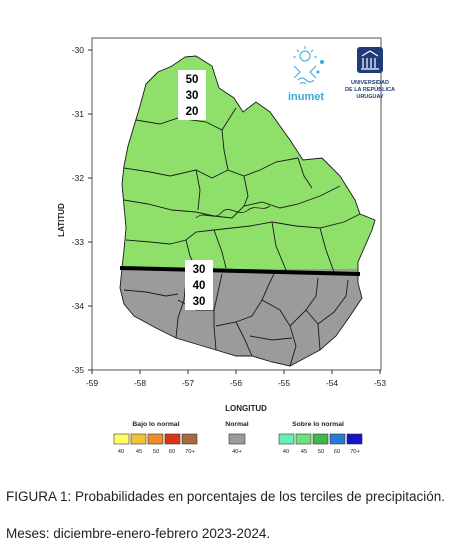  Describe the element at coordinates (370, 97) in the screenshot. I see `udelar-line-3: URUGUAY` at that location.